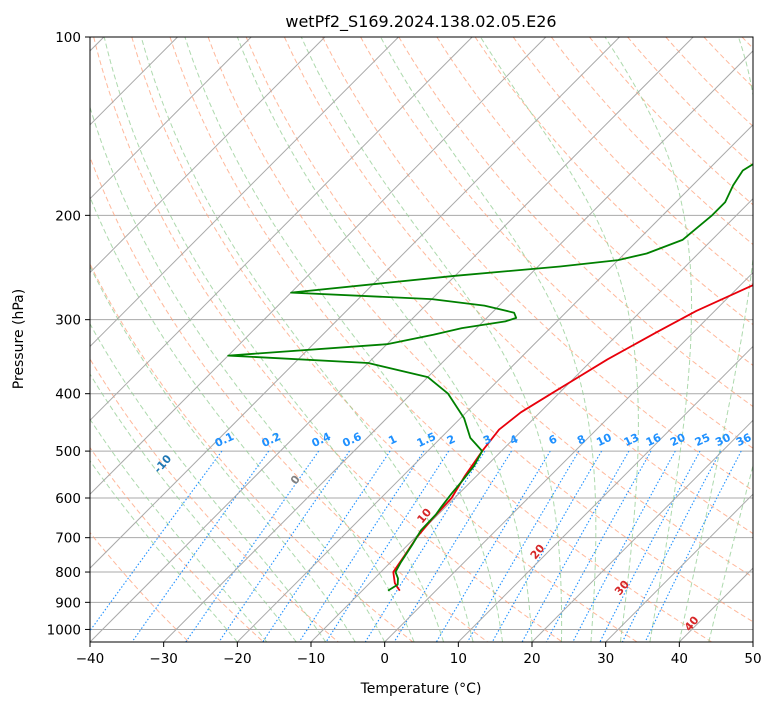 The image size is (775, 708). What do you see at coordinates (654, 440) in the screenshot?
I see `mixing-ratio-label: 16` at bounding box center [654, 440].